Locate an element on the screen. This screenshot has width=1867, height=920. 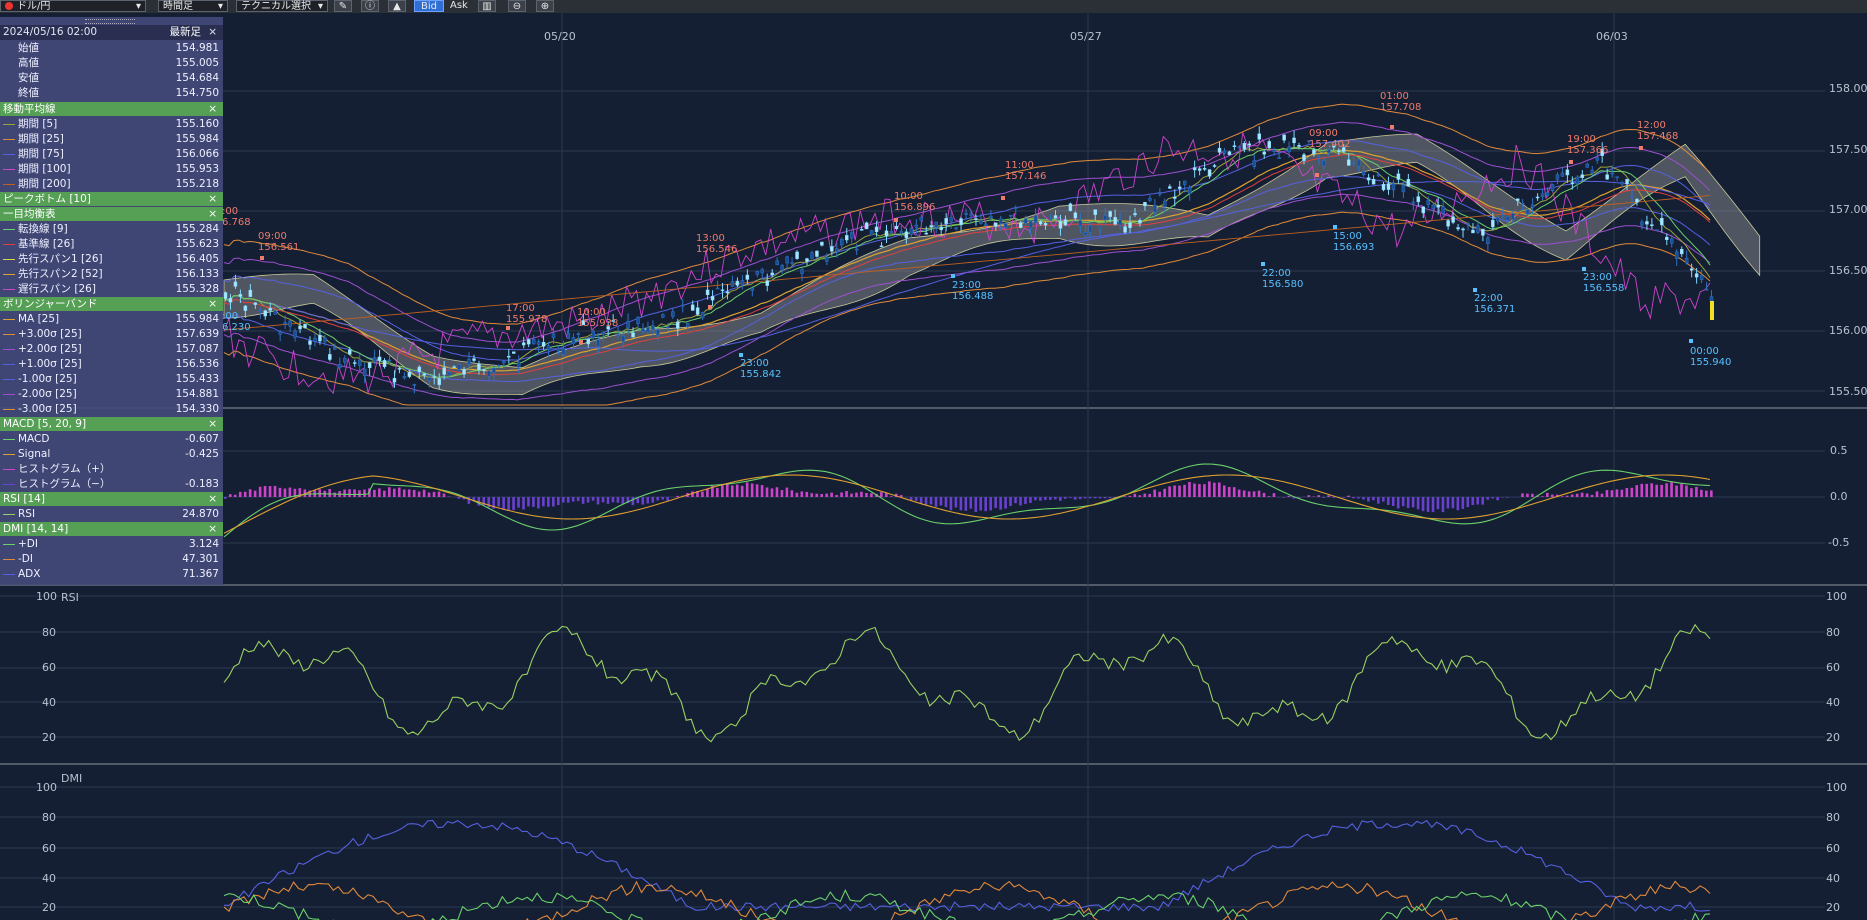
ask-button: Ask is located at coordinates (459, 5).